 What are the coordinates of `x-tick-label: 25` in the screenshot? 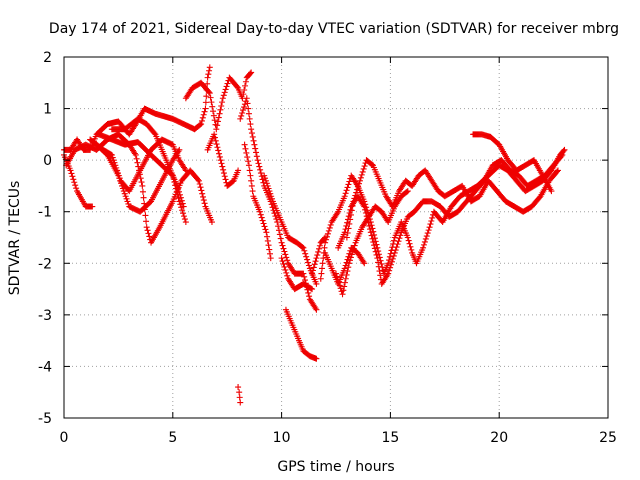 It's located at (608, 438).